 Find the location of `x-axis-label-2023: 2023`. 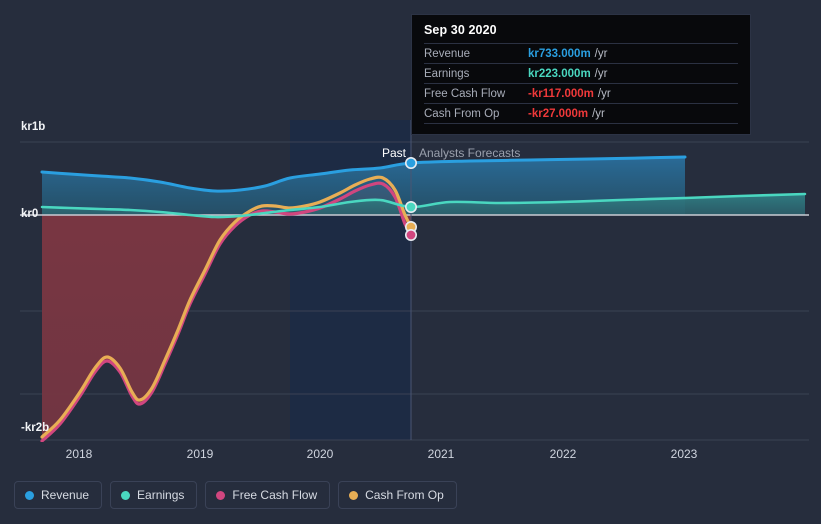

x-axis-label-2023: 2023 is located at coordinates (684, 454).